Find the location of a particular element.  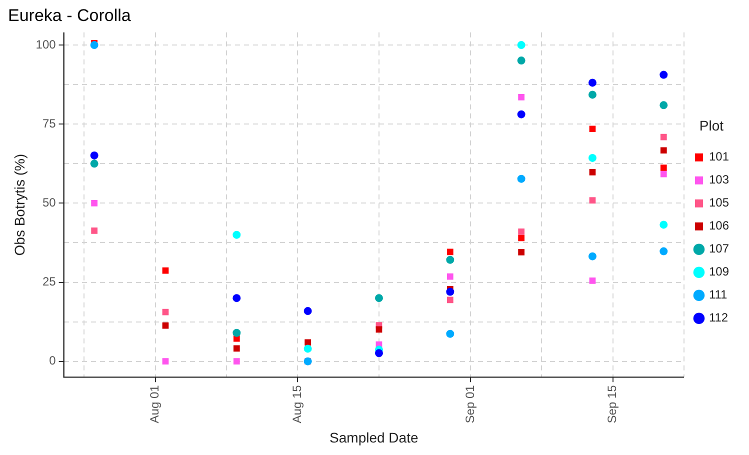

y-axis-title: Obs Botrytis (%) is located at coordinates (19, 205).